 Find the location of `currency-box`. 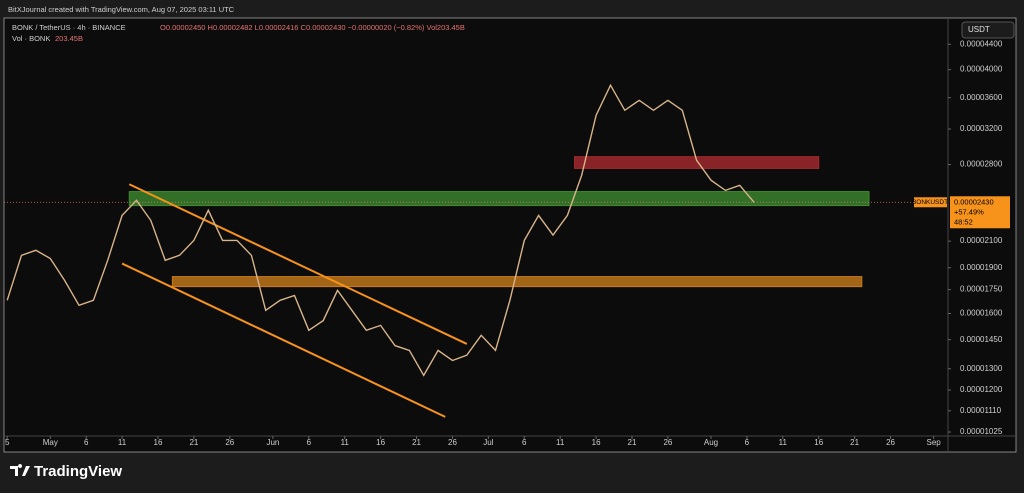

currency-box is located at coordinates (988, 30).